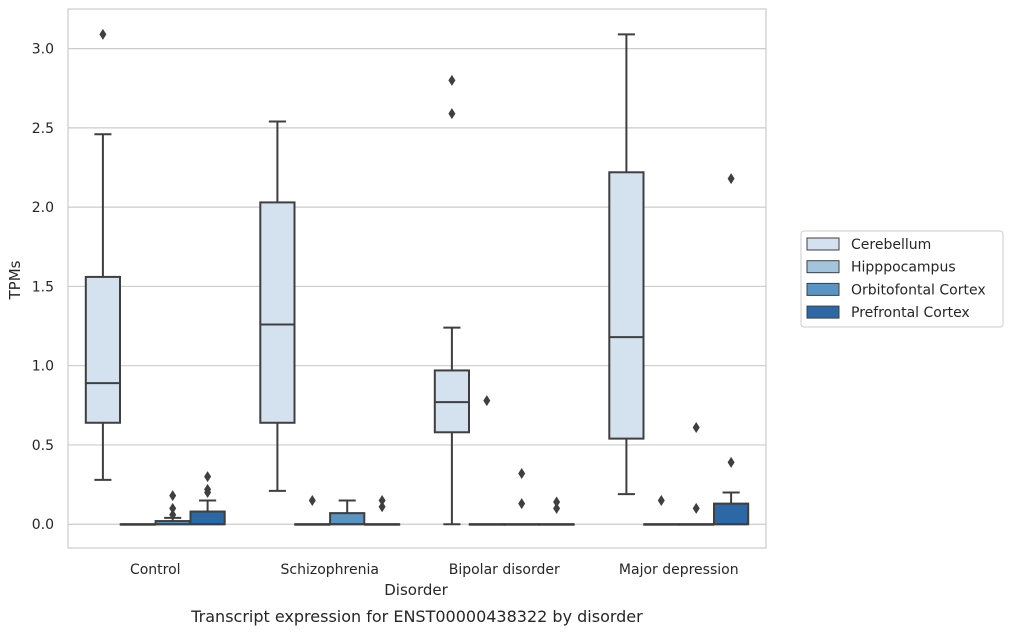 The width and height of the screenshot is (1014, 634). What do you see at coordinates (903, 268) in the screenshot?
I see `legend-label: Hipppocampus` at bounding box center [903, 268].